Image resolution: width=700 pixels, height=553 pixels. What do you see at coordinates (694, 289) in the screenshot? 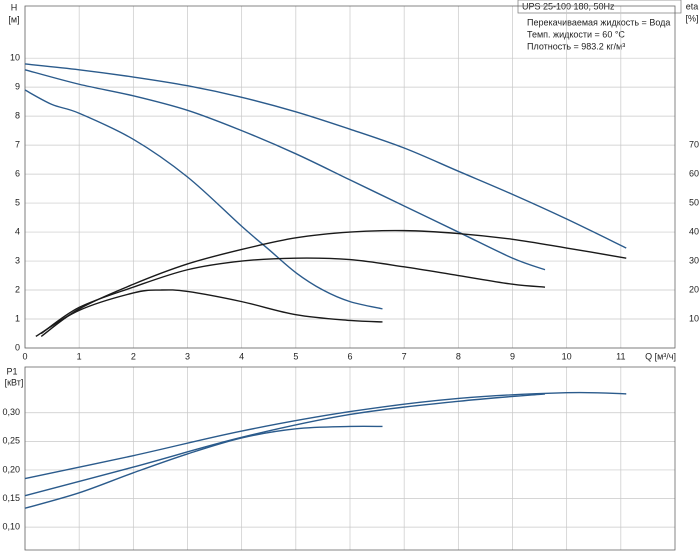
I see `y2-tick-label: 20` at bounding box center [694, 289].